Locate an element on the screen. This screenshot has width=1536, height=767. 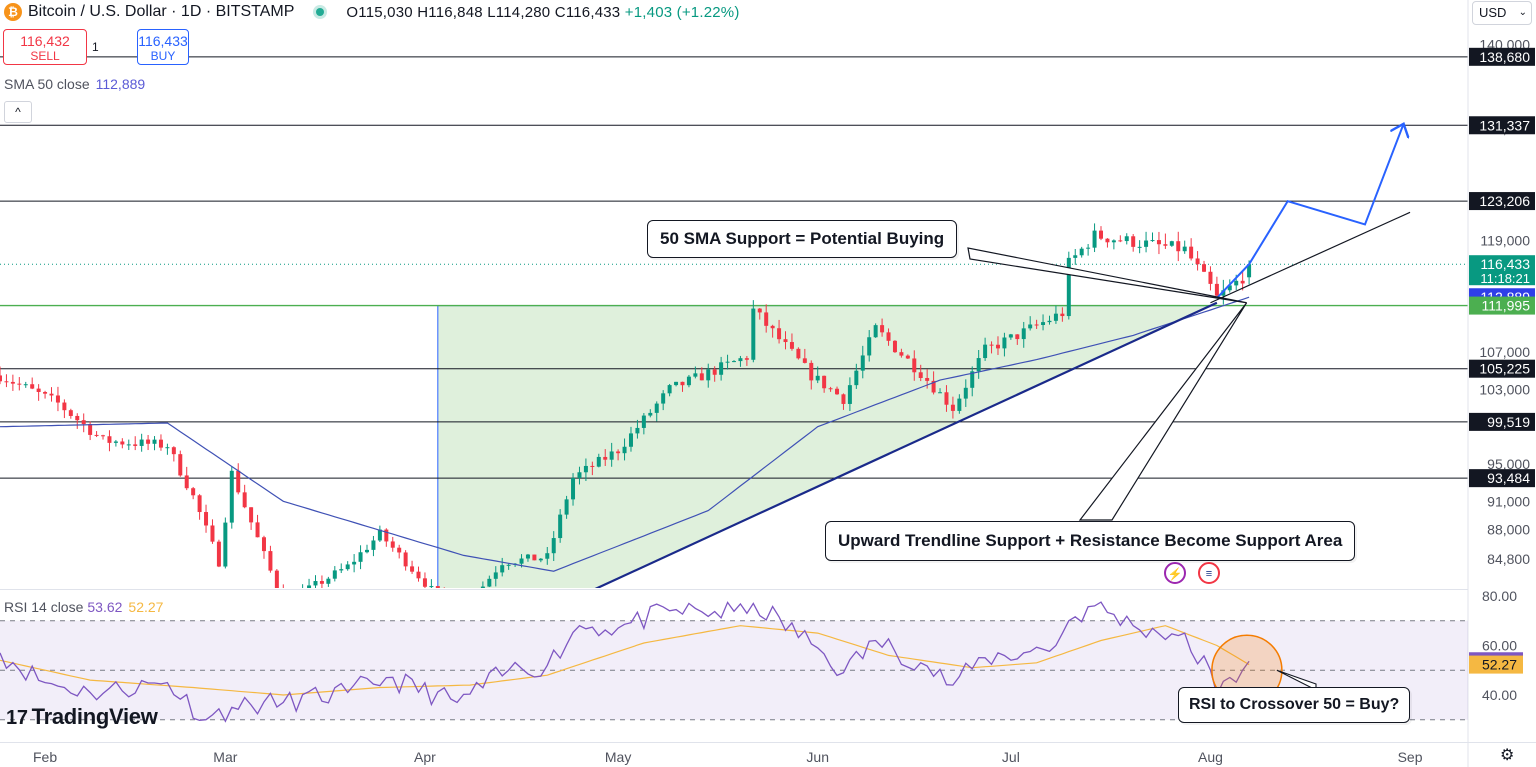
rsi-ma-tag: 52.27 is located at coordinates (1499, 665).